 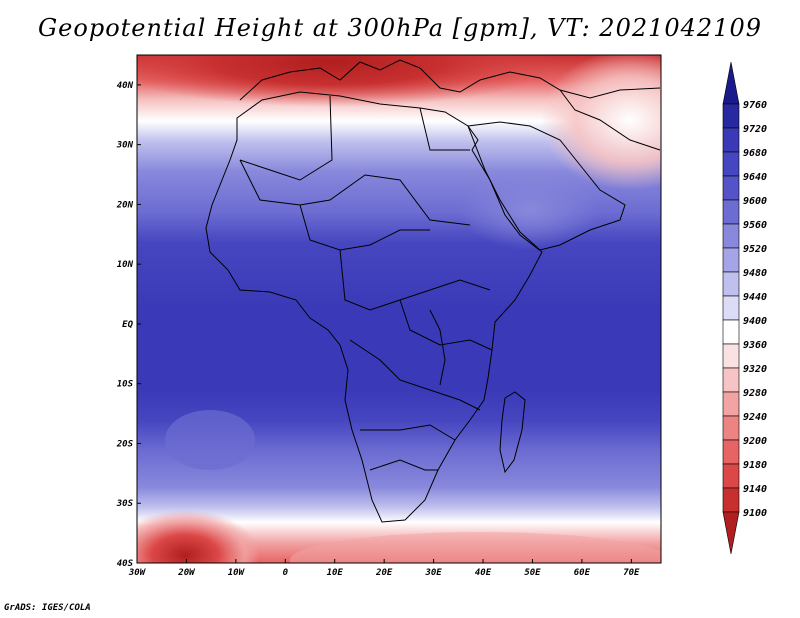 I want to click on europe-coast, so click(x=450, y=80).